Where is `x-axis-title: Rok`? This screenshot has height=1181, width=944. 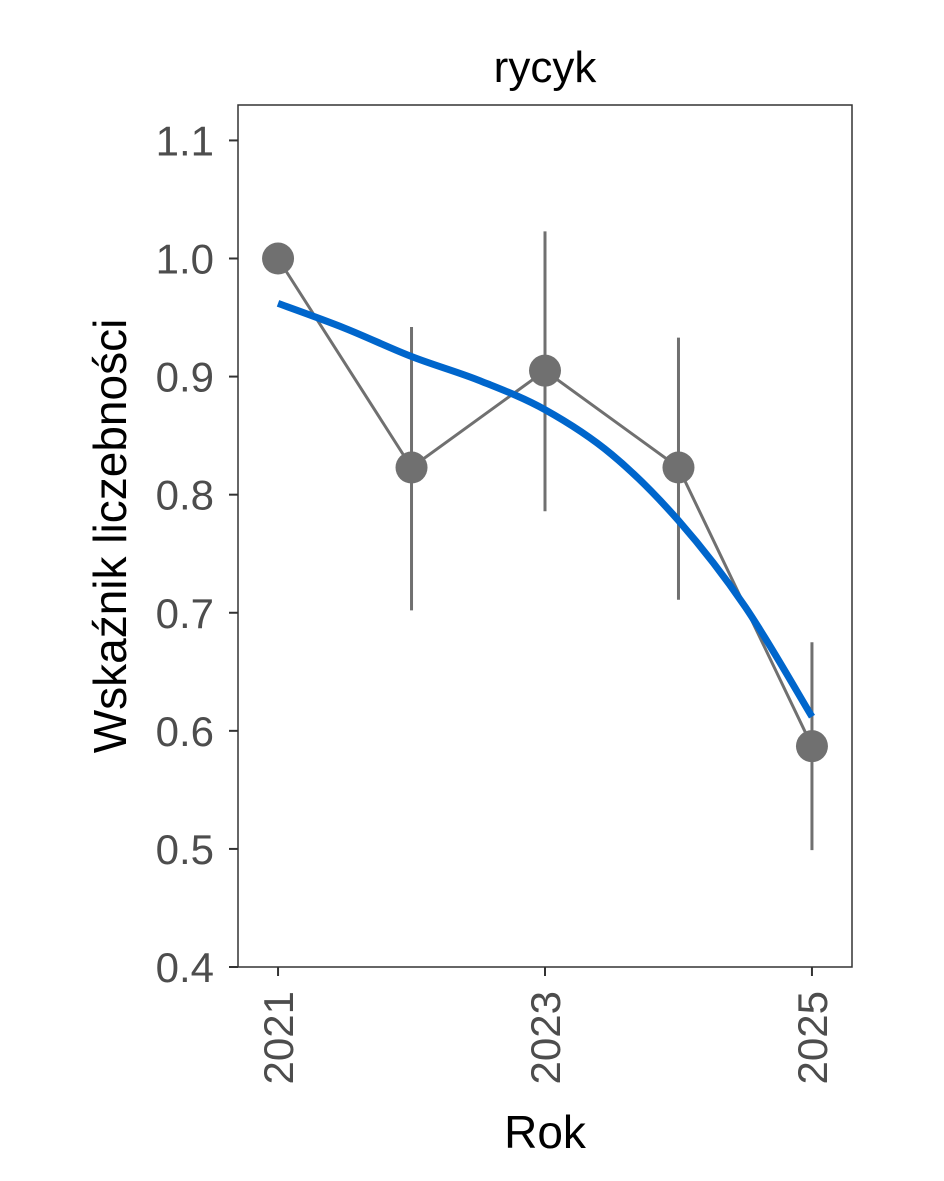 x-axis-title: Rok is located at coordinates (545, 1132).